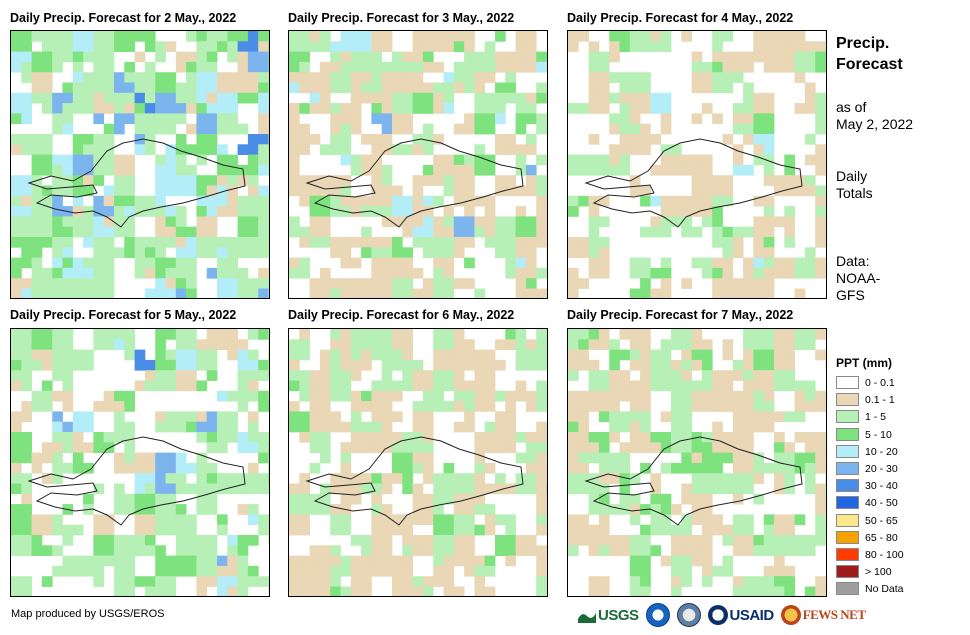 The image size is (970, 635). Describe the element at coordinates (680, 18) in the screenshot. I see `panel-title-3: Daily Precip. Forecast for 4 May., 2022` at that location.